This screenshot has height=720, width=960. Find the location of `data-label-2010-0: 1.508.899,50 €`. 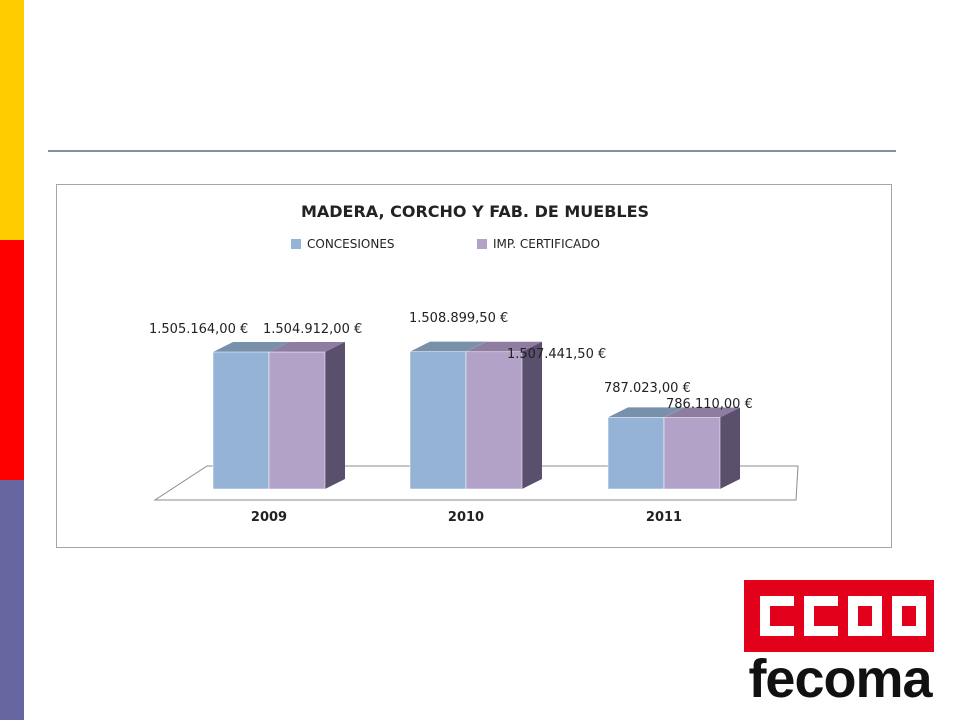

data-label-2010-0: 1.508.899,50 € is located at coordinates (458, 318).